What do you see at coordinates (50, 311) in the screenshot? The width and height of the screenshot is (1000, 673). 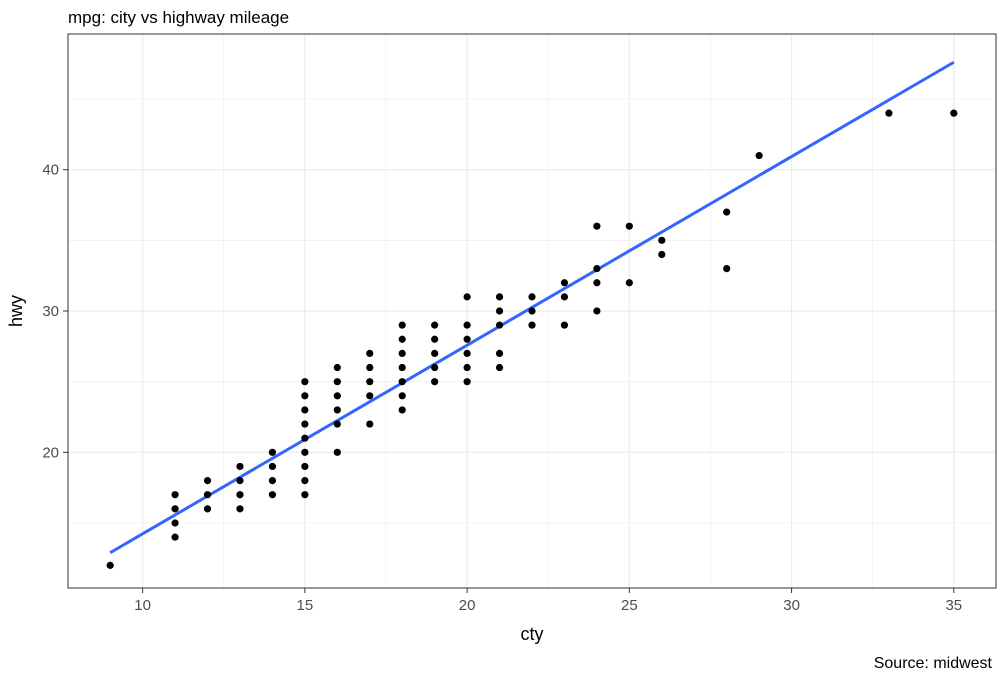 I see `y-tick-label: 30` at bounding box center [50, 311].